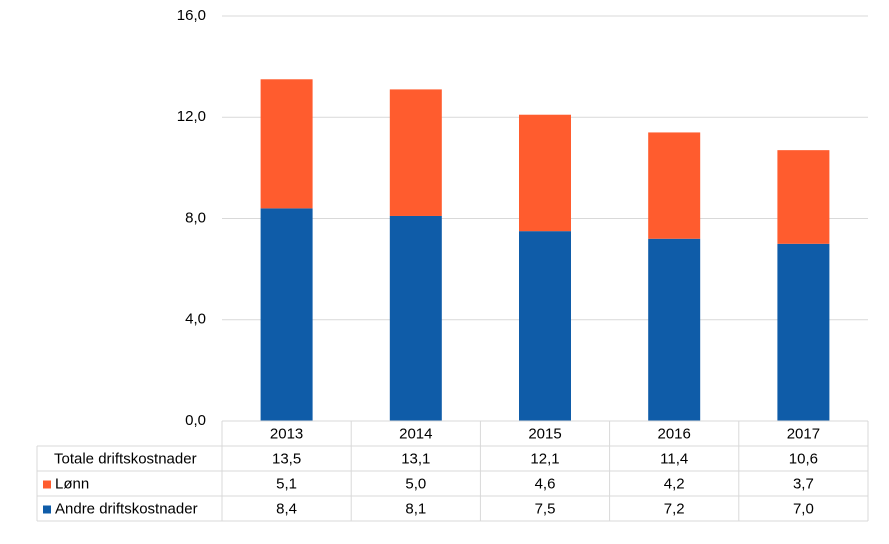 This screenshot has width=889, height=544. Describe the element at coordinates (415, 458) in the screenshot. I see `table-cell: 13,1` at that location.